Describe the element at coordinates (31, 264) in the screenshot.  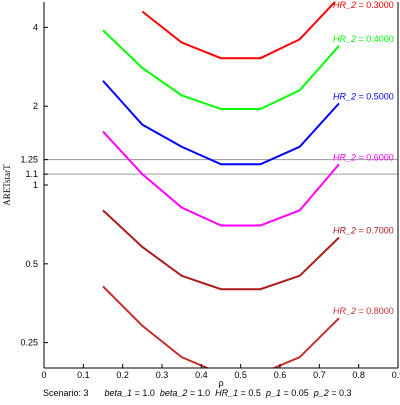
I see `y-tick-label-1: 0.5` at that location.